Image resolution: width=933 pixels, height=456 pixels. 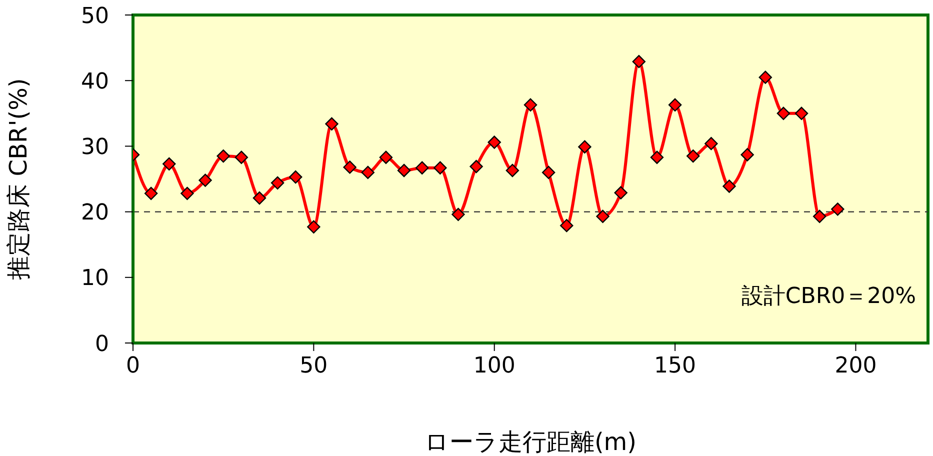 I want to click on y-tick-label: 40, so click(x=95, y=81).